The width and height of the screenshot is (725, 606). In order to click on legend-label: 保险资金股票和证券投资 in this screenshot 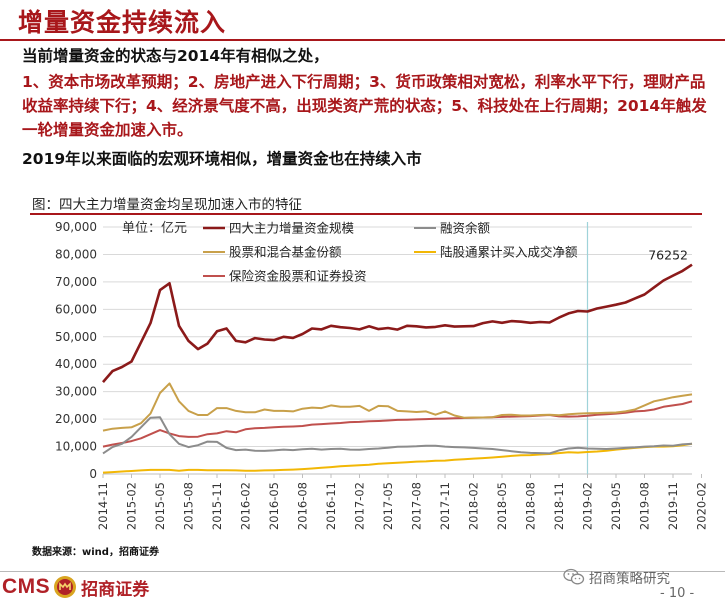, I will do `click(298, 276)`.